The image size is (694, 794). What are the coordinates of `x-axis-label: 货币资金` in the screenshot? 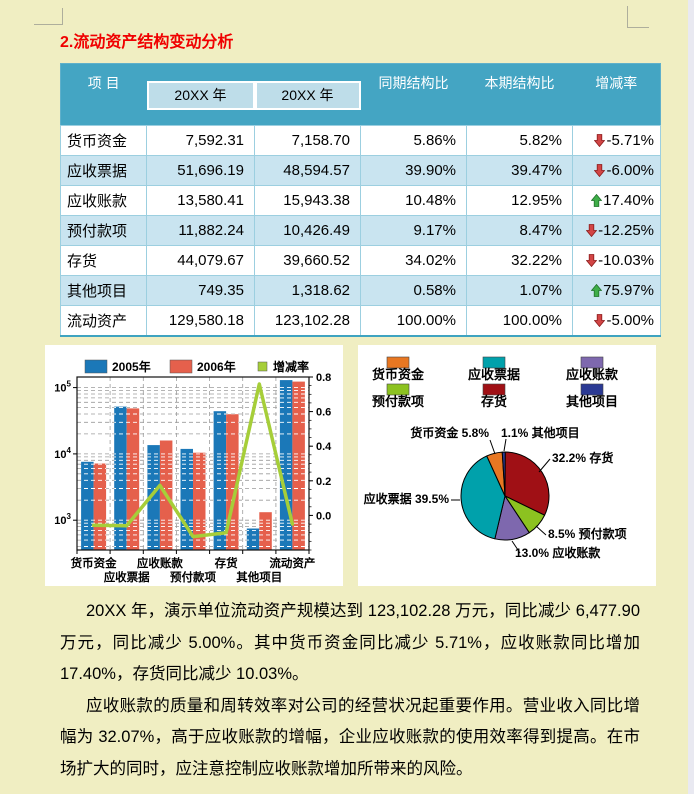 It's located at (93, 563).